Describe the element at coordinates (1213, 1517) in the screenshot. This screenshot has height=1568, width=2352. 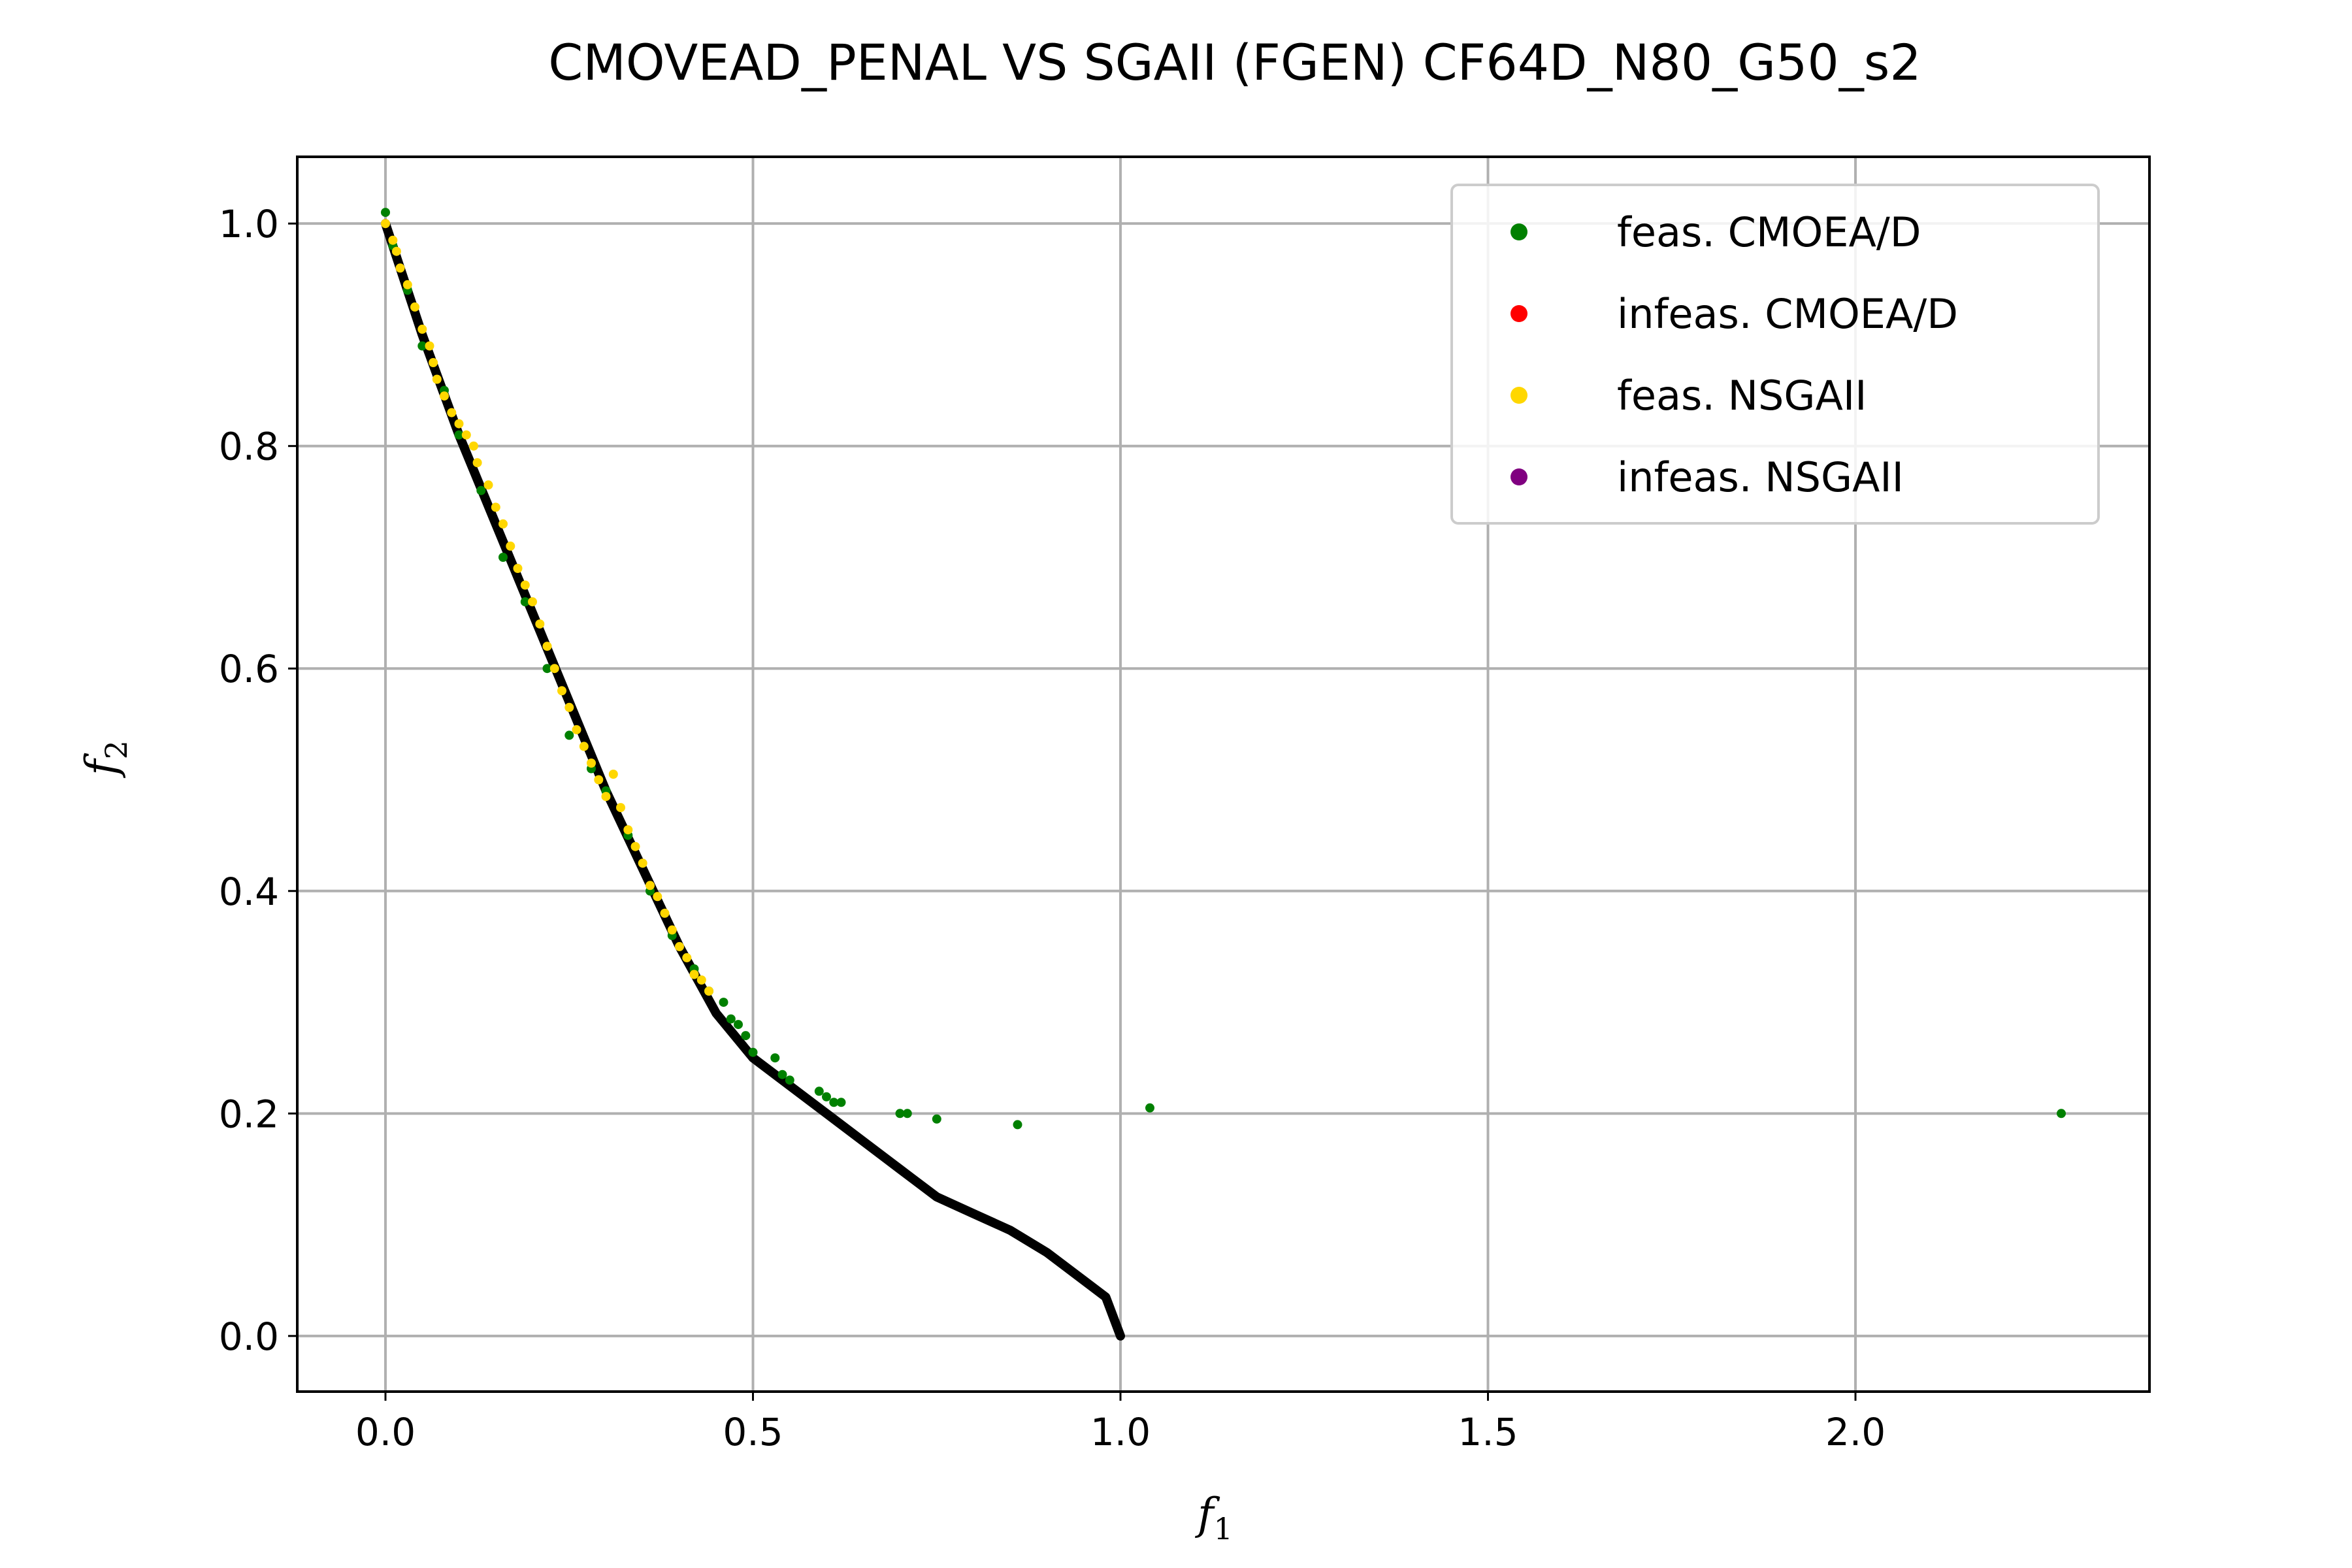
I see `x-axis-label: f1` at that location.